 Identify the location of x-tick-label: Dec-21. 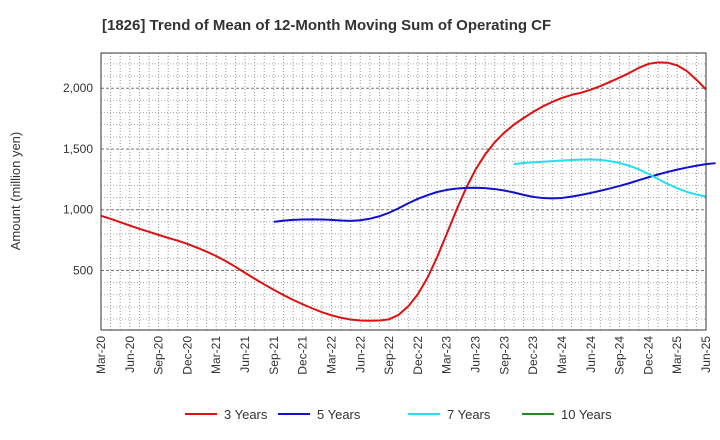
(303, 355).